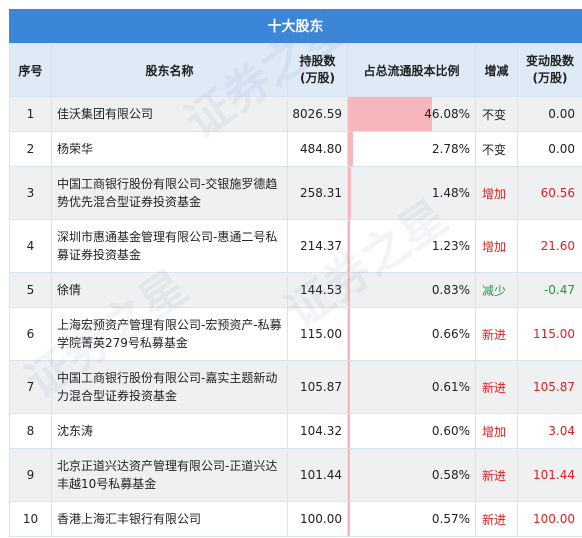  What do you see at coordinates (549, 70) in the screenshot?
I see `header-amt: 变动股数 (万股)` at bounding box center [549, 70].